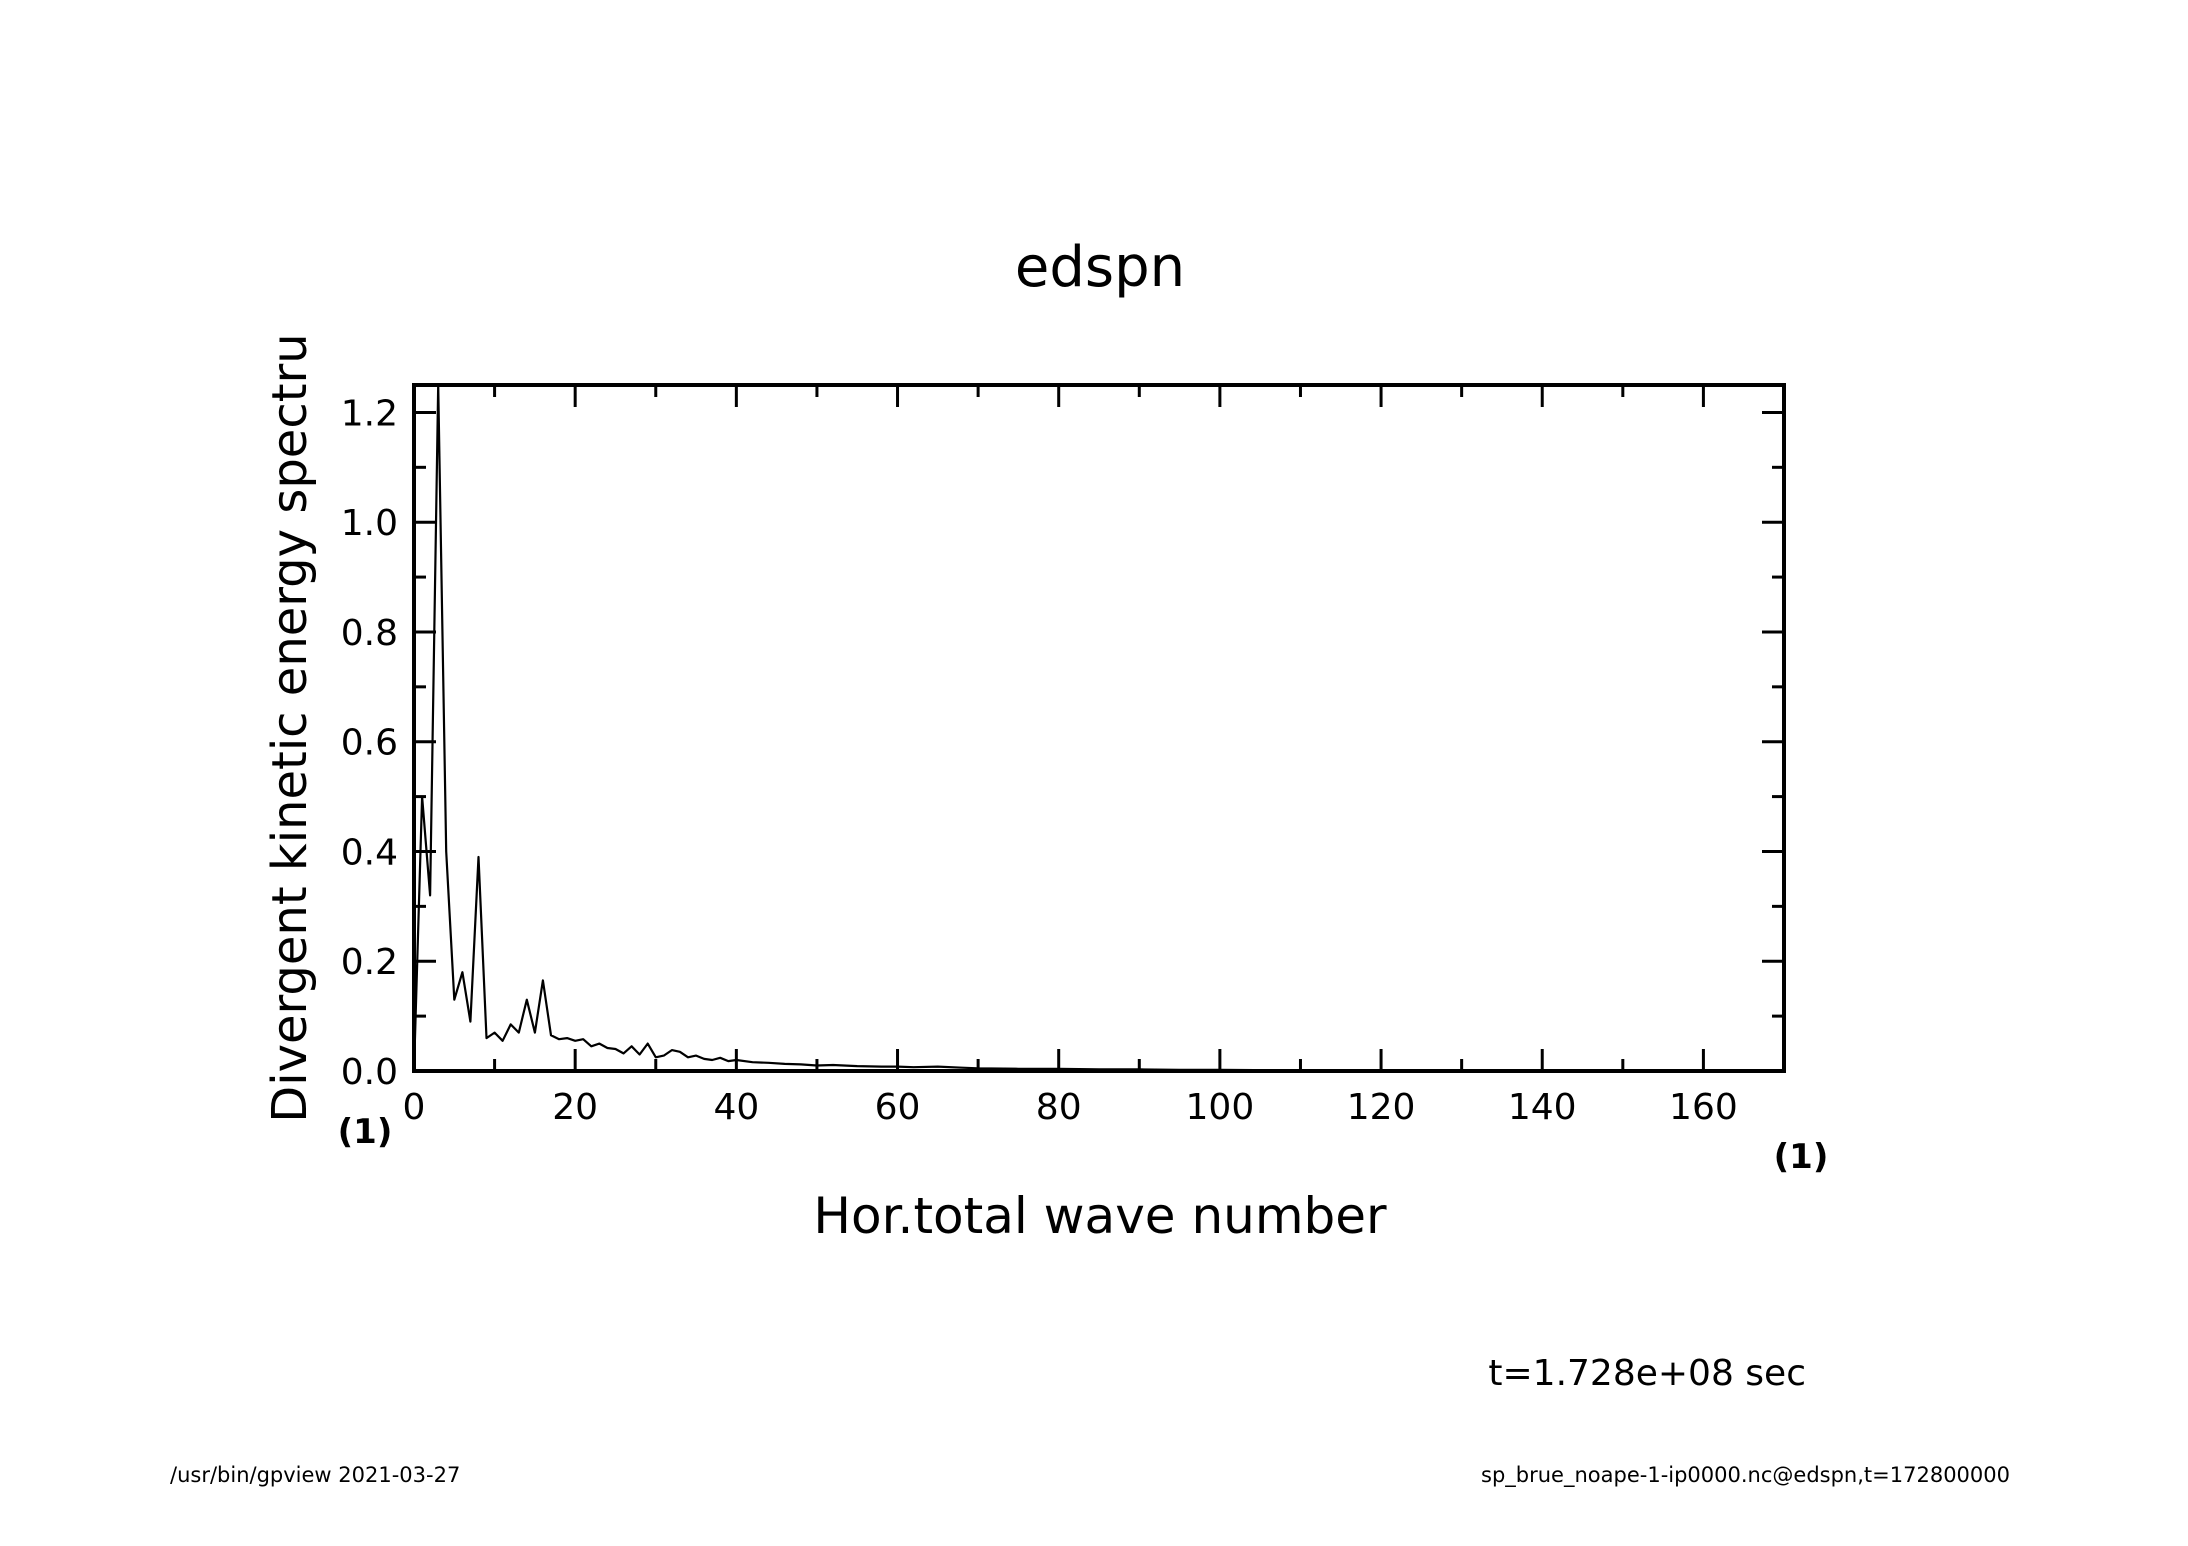 The height and width of the screenshot is (1546, 2188). Describe the element at coordinates (315, 1475) in the screenshot. I see `program-annotation: /usr/bin/gpview 2021-03-27` at that location.